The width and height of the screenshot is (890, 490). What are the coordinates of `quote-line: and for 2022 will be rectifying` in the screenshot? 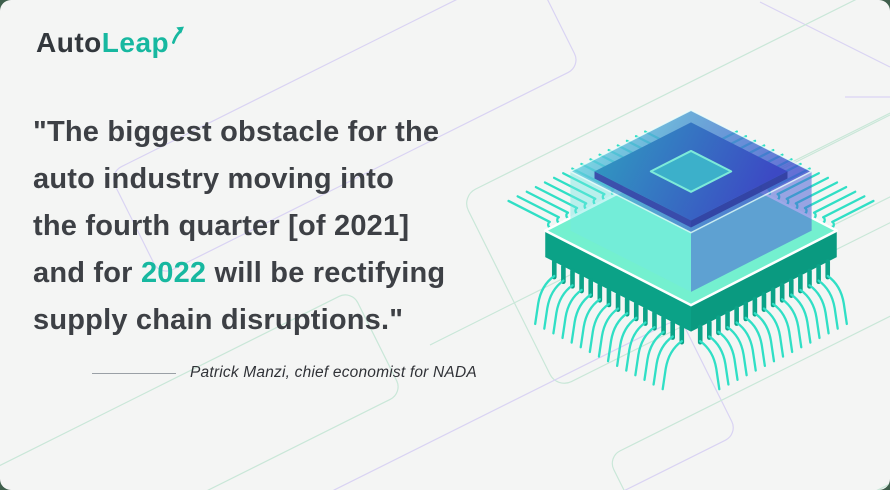 It's located at (239, 273).